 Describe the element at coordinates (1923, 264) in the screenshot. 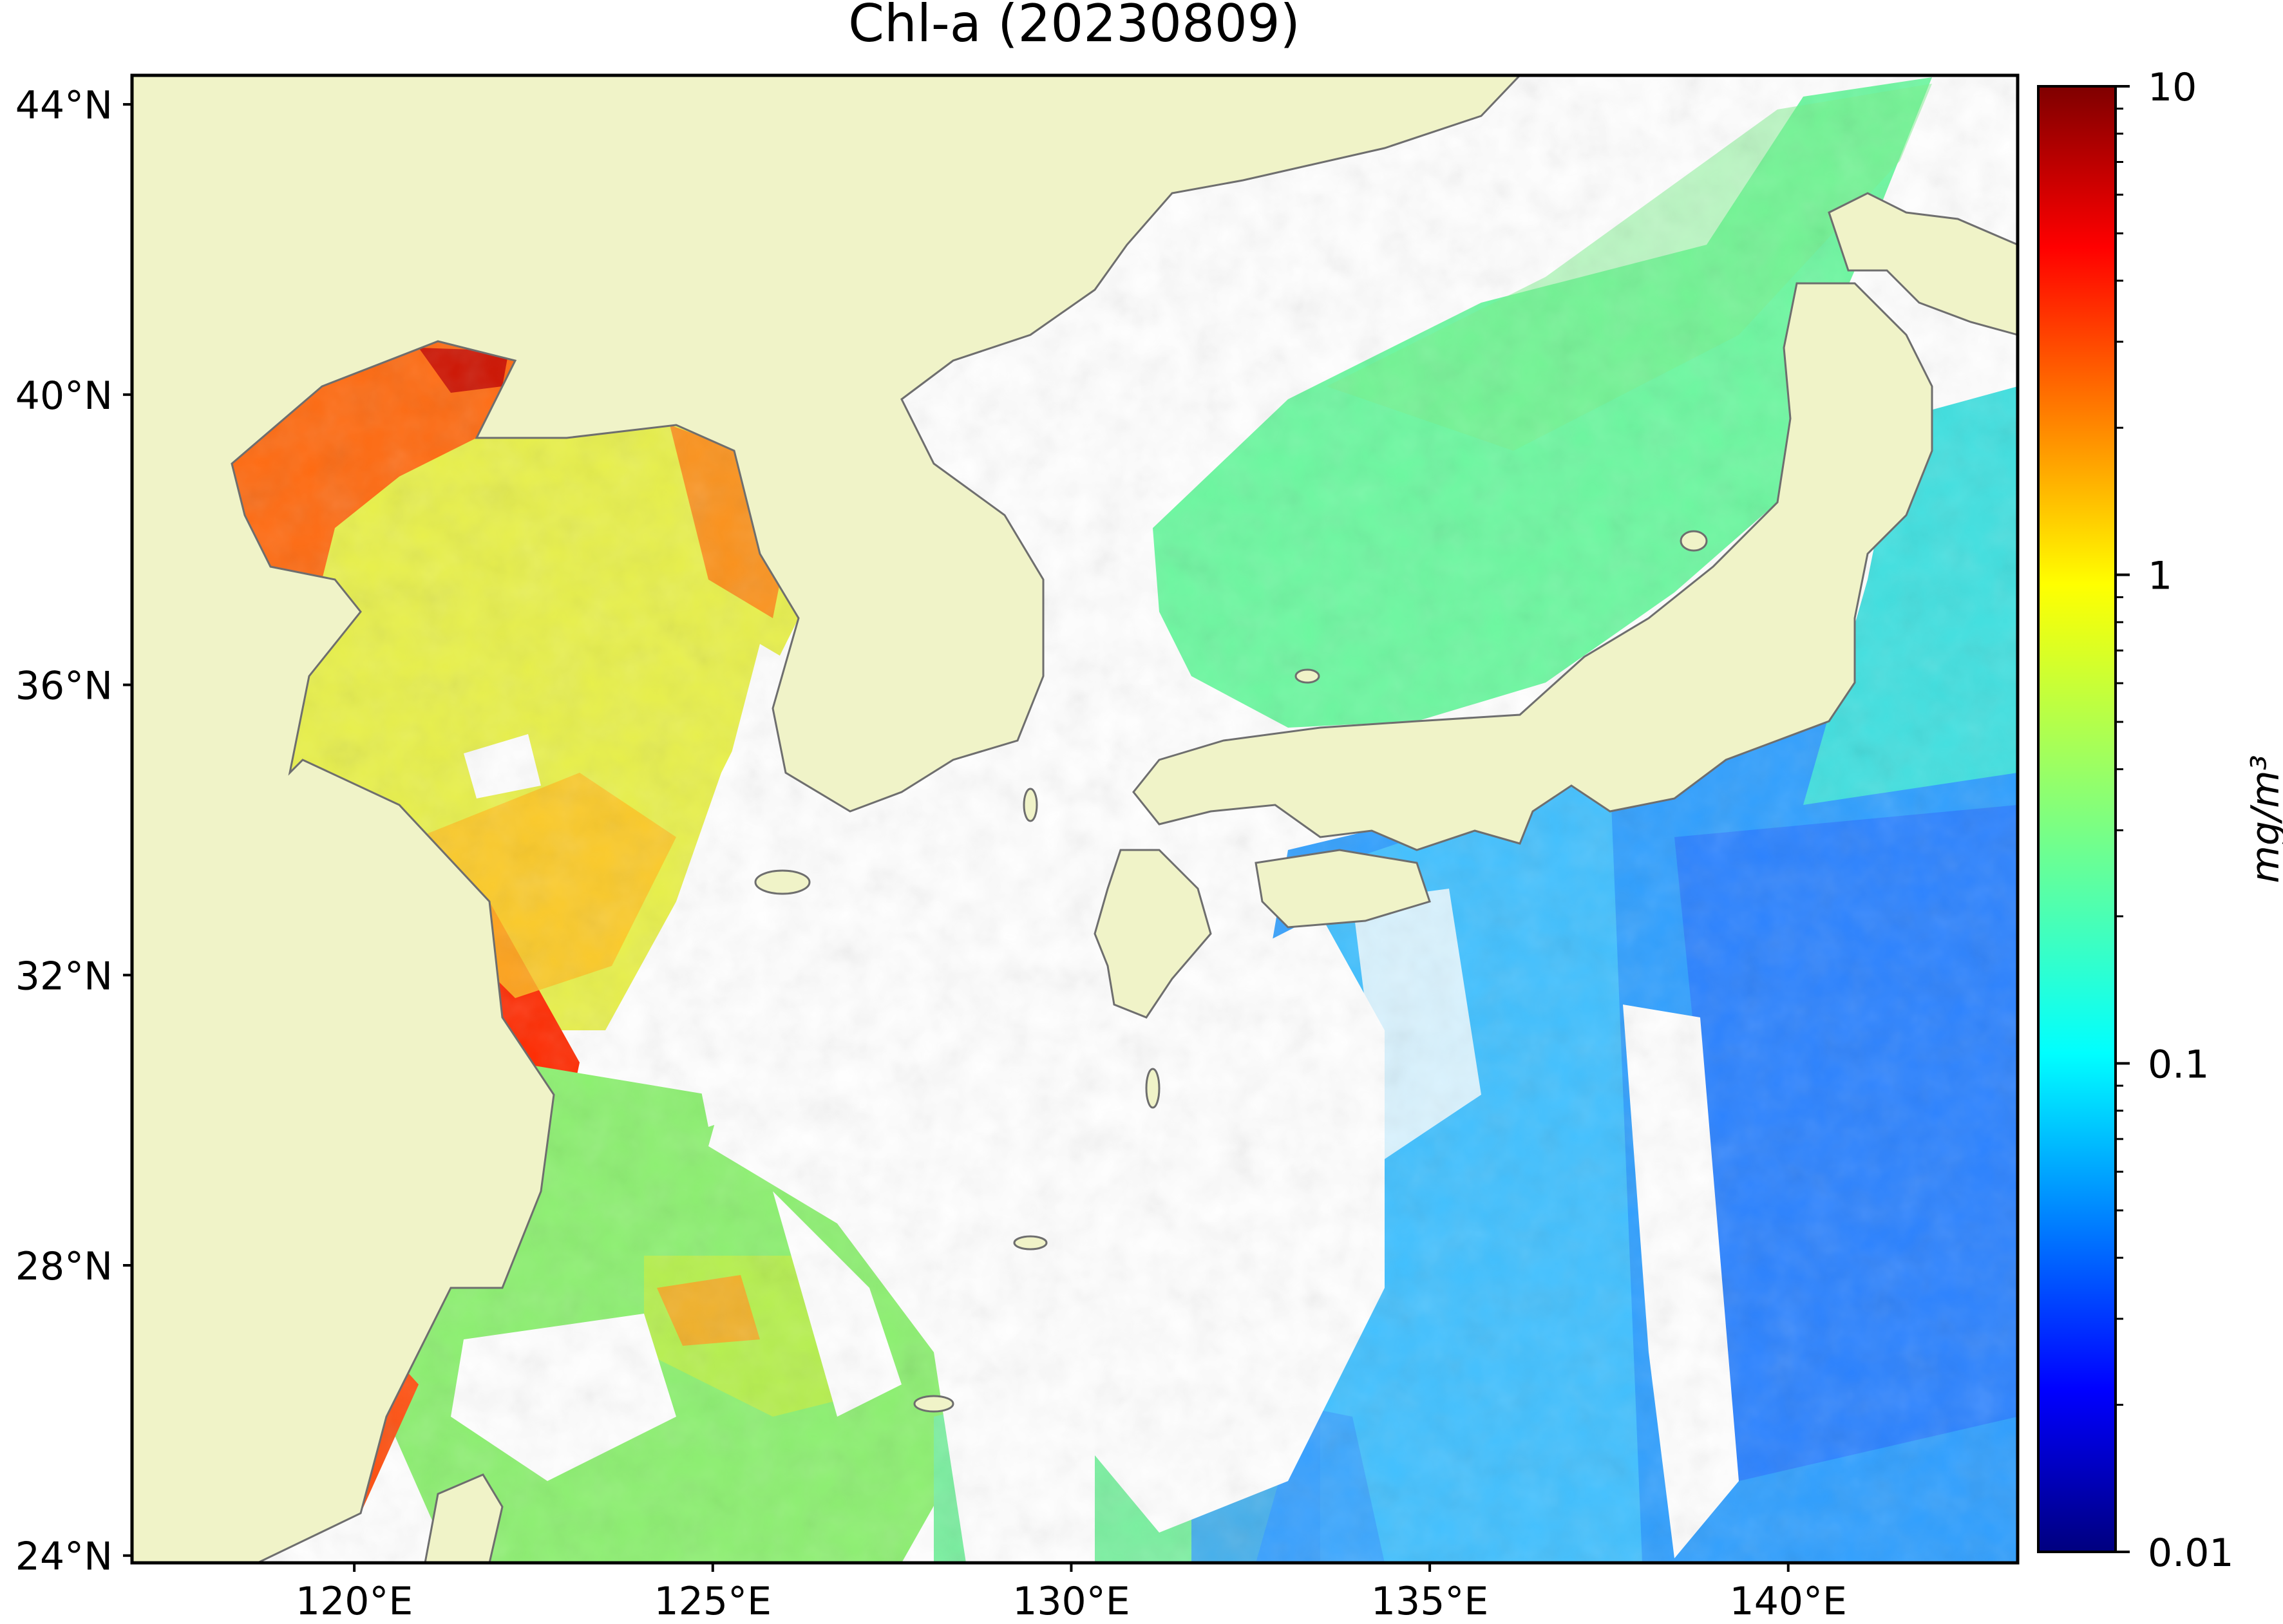

I see `japan-hokkaido` at that location.